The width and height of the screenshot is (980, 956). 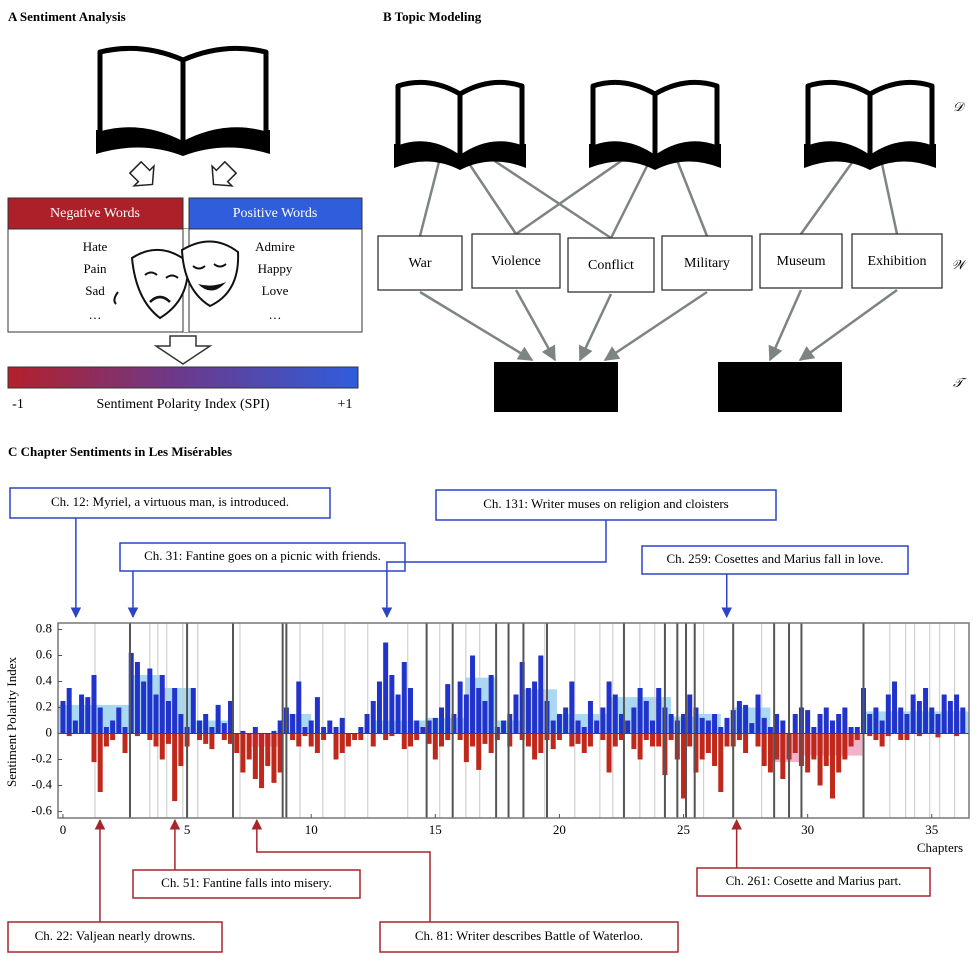 I want to click on y-tick-label: 0.8, so click(x=44, y=627).